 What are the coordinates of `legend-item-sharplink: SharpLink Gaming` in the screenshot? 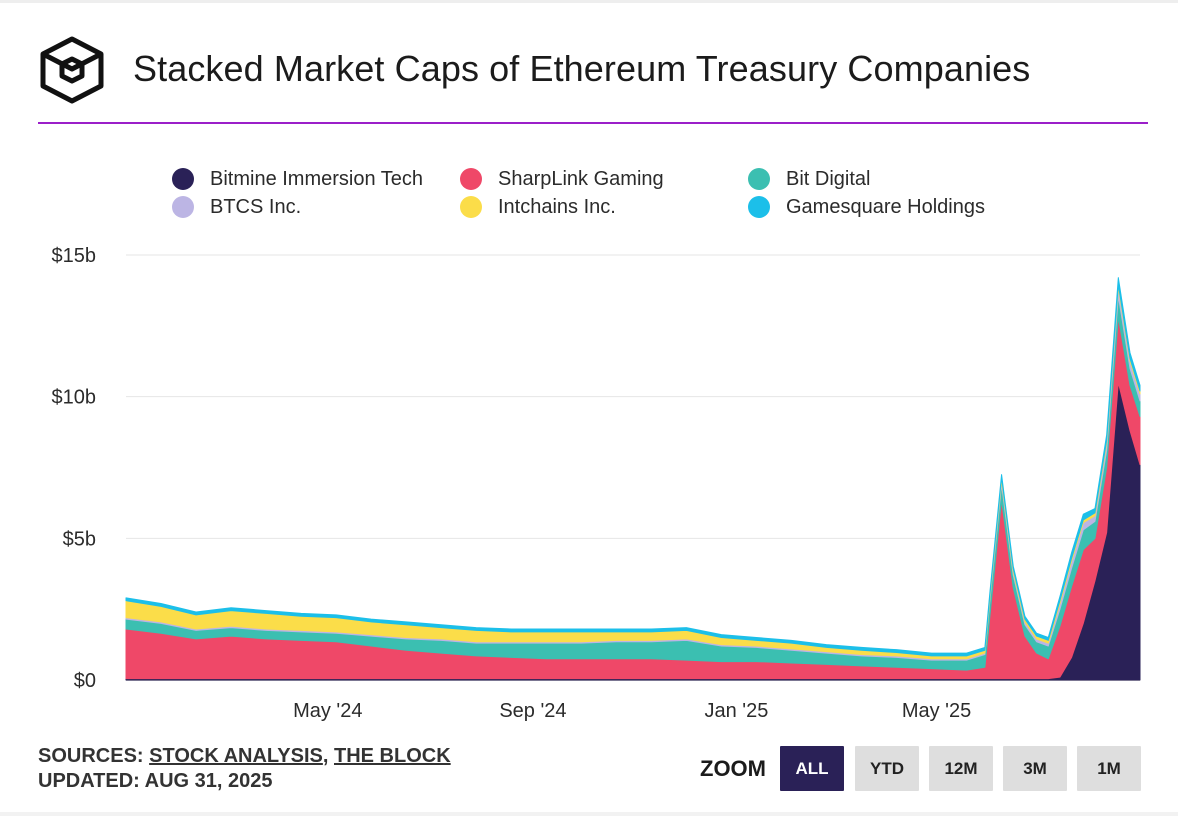 It's located at (562, 179).